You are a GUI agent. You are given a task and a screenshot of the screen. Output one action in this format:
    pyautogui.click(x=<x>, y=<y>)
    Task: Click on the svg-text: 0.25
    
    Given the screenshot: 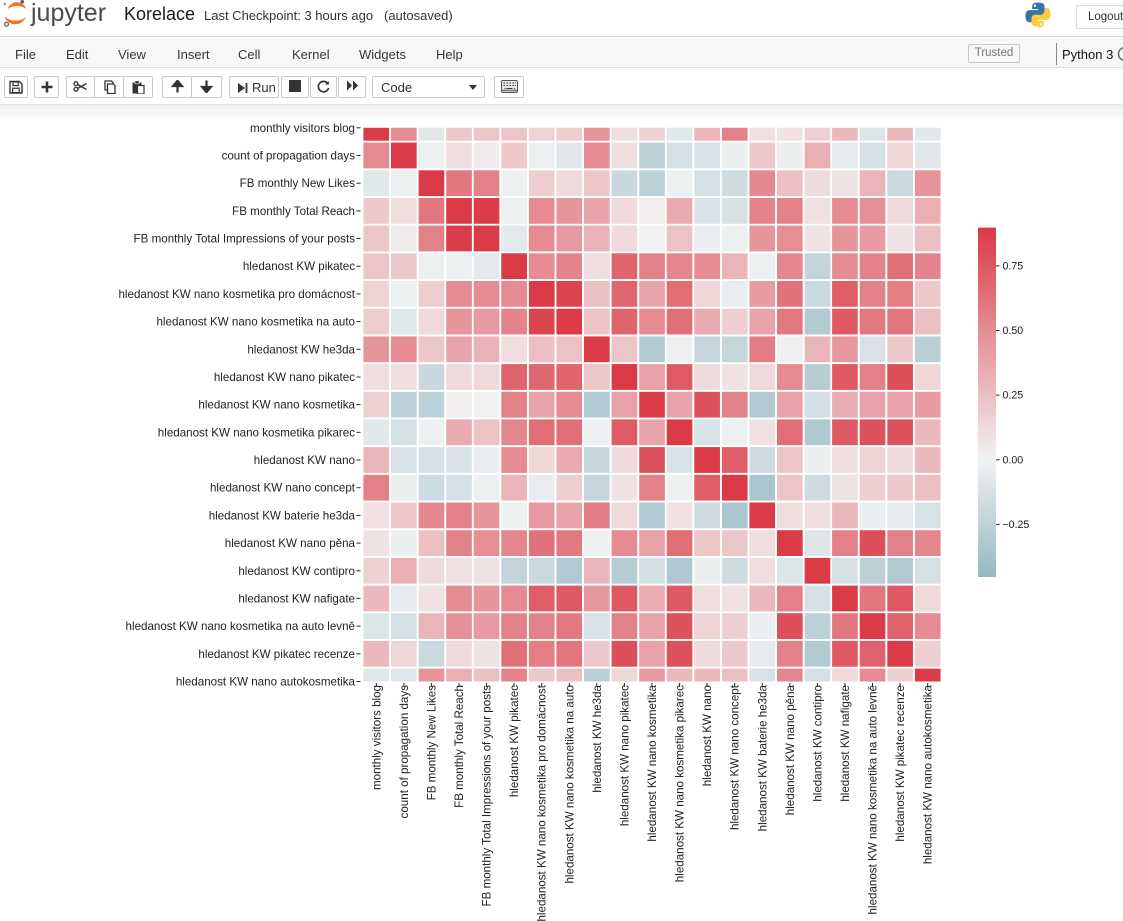 What is the action you would take?
    pyautogui.click(x=1013, y=396)
    